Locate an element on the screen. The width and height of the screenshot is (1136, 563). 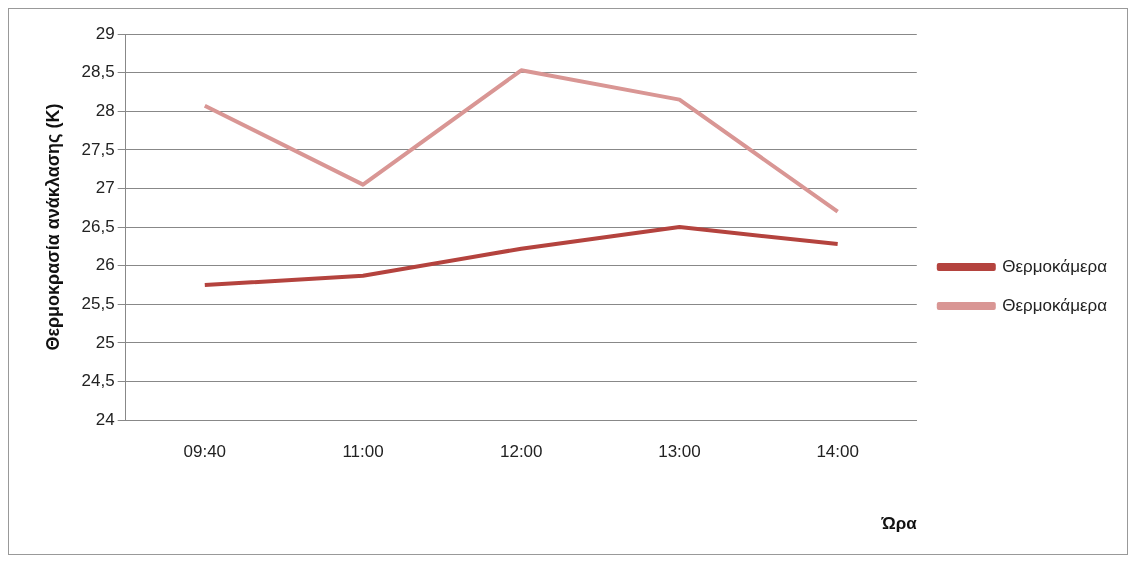
y-tick-label: 26,5 is located at coordinates (98, 226).